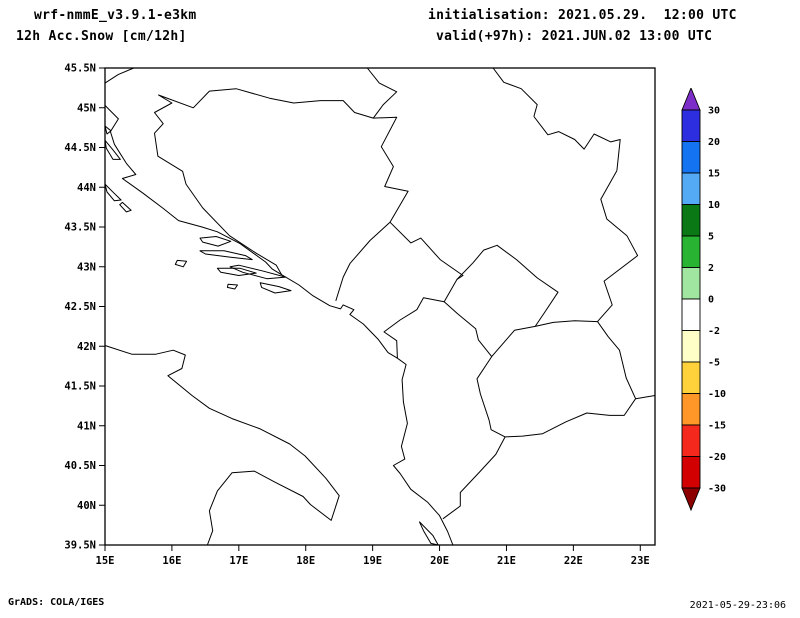 This screenshot has width=800, height=618. Describe the element at coordinates (80, 148) in the screenshot. I see `lat-tick-label: 44.5N` at that location.